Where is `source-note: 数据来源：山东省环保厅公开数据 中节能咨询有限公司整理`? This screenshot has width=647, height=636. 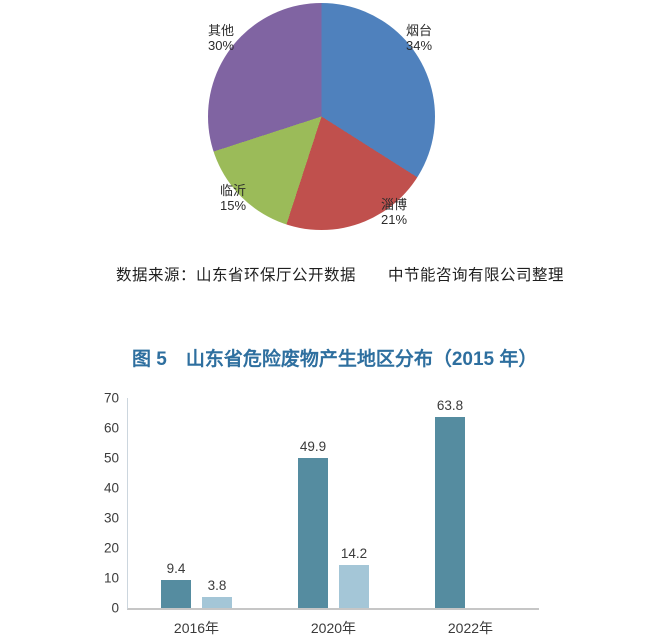 source-note: 数据来源：山东省环保厅公开数据 中节能咨询有限公司整理 is located at coordinates (340, 275).